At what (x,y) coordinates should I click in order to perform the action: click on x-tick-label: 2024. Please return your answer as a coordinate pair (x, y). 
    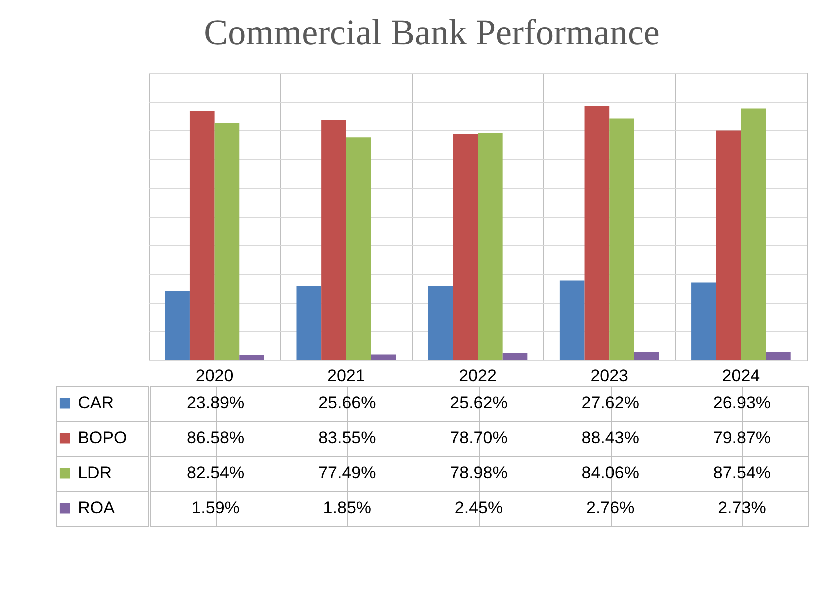
    Looking at the image, I should click on (741, 376).